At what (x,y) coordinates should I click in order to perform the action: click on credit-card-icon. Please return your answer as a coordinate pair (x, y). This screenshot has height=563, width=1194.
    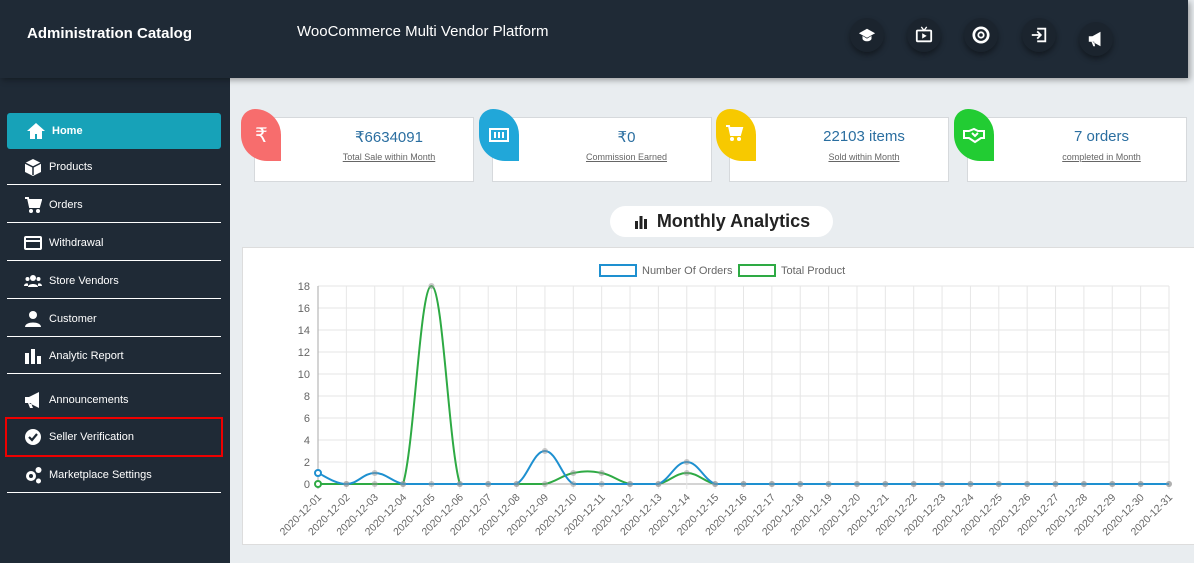
    Looking at the image, I should click on (33, 242).